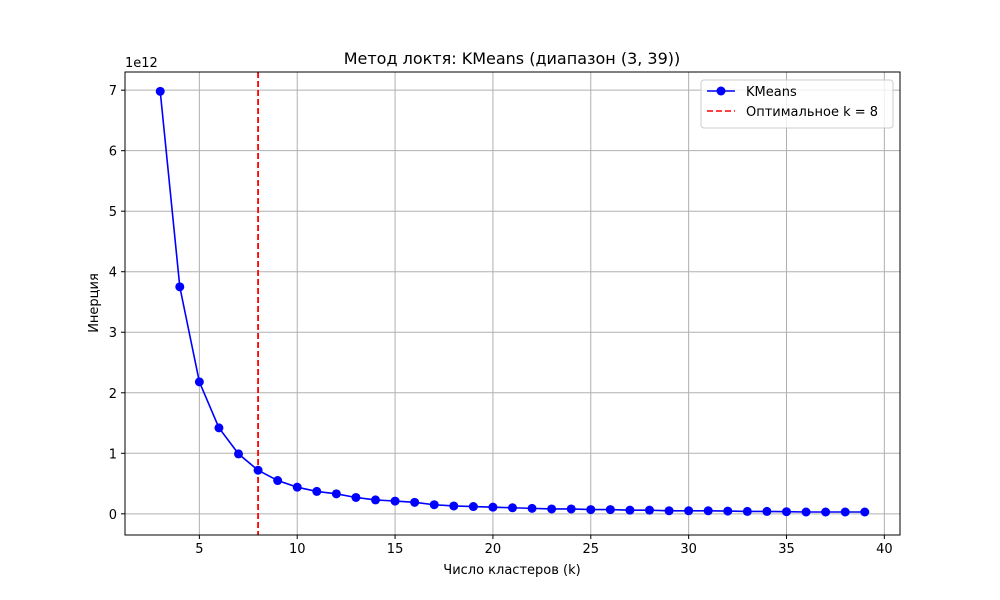  Describe the element at coordinates (544, 546) in the screenshot. I see `x-axis-ticks: 5 10 15 20 25 30 35 40` at that location.